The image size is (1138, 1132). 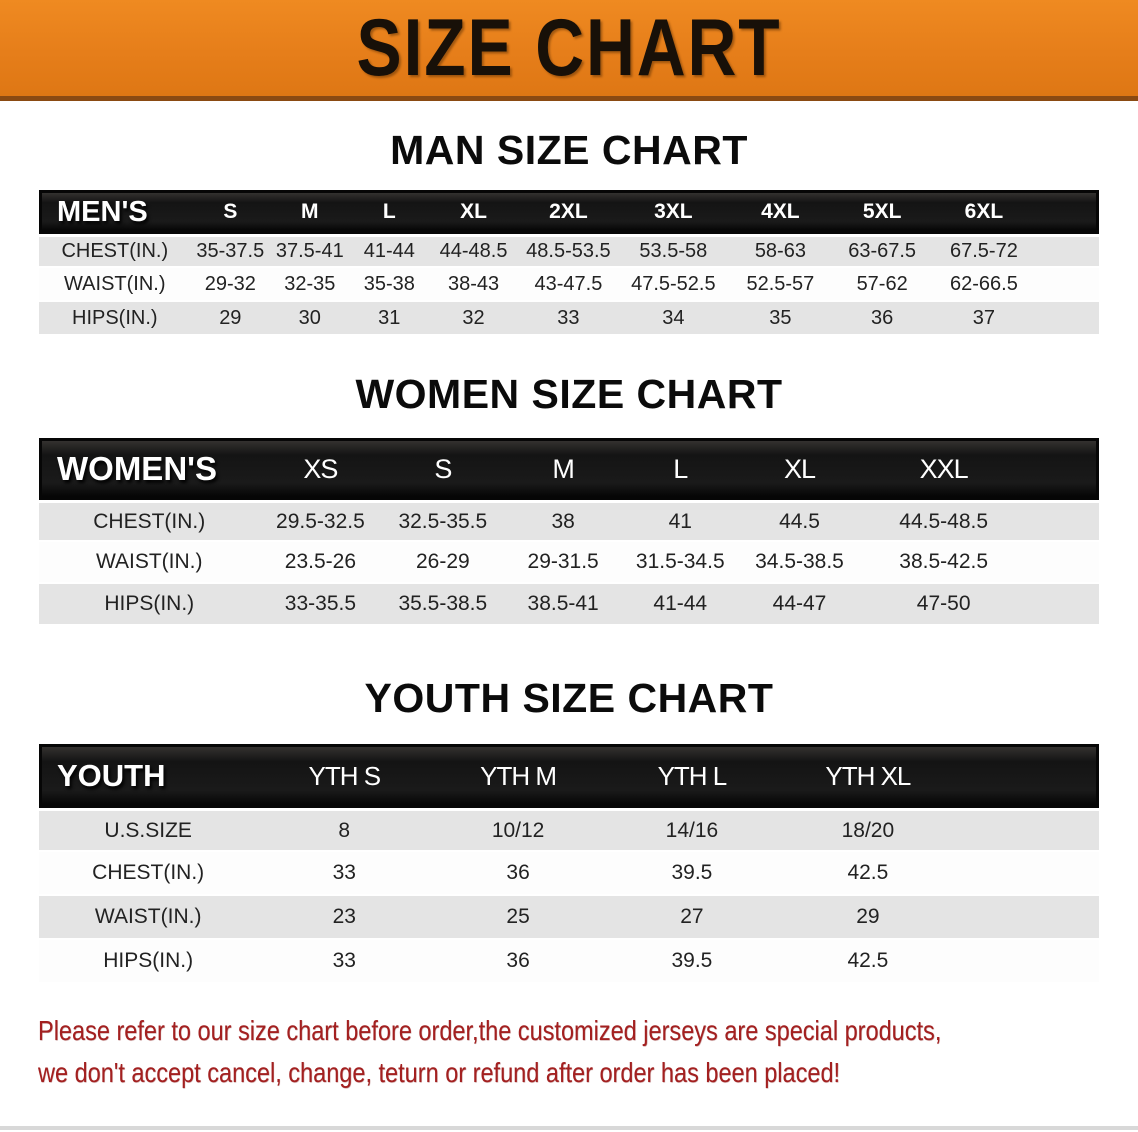 What do you see at coordinates (568, 212) in the screenshot?
I see `size-column-header: 2XL` at bounding box center [568, 212].